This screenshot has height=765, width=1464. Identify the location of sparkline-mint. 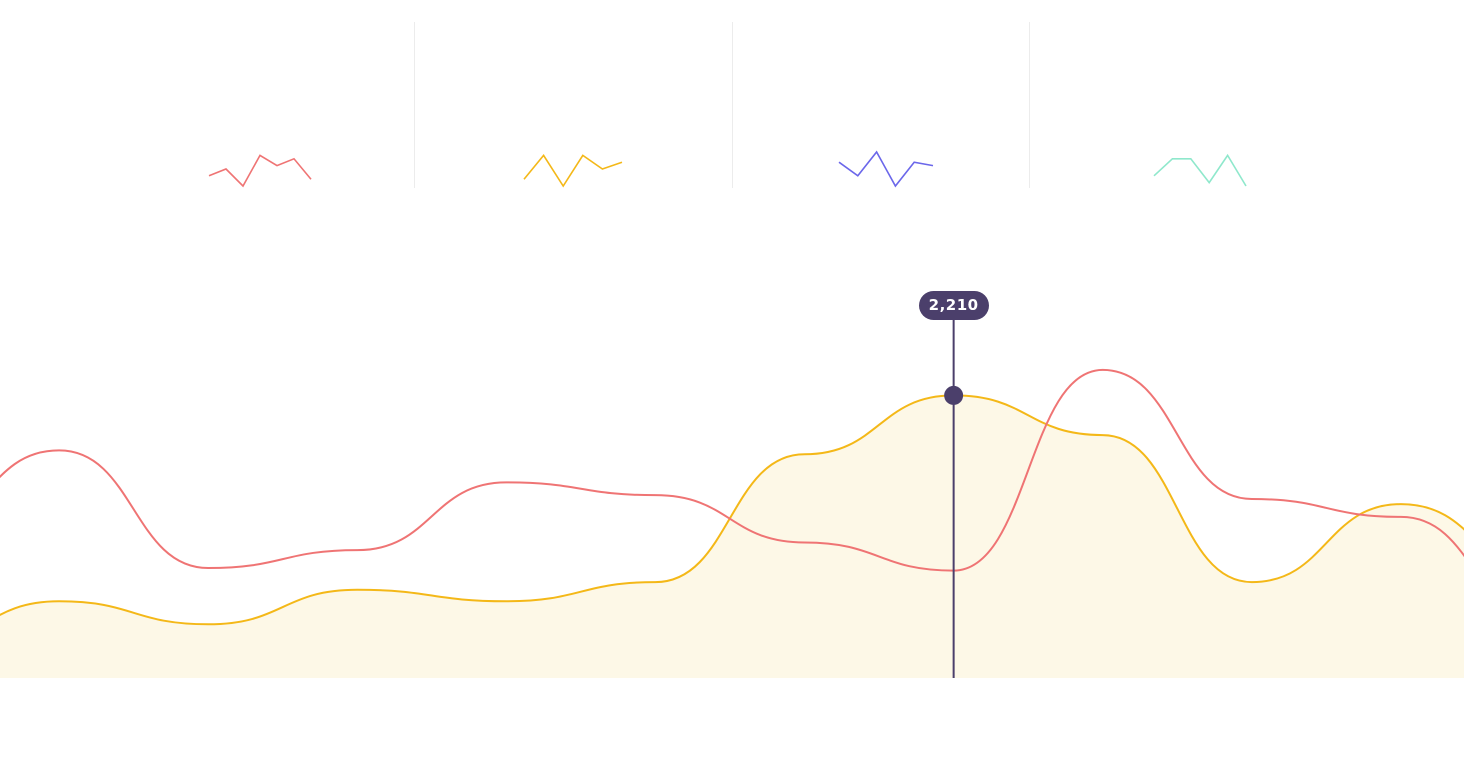
(1200, 170).